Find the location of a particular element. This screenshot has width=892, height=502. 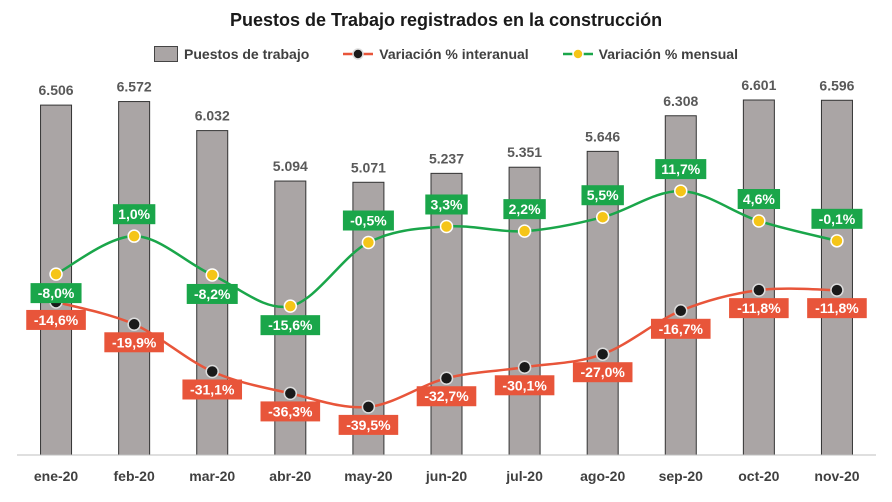

interanual-data-label-text: -27,0% is located at coordinates (603, 372).